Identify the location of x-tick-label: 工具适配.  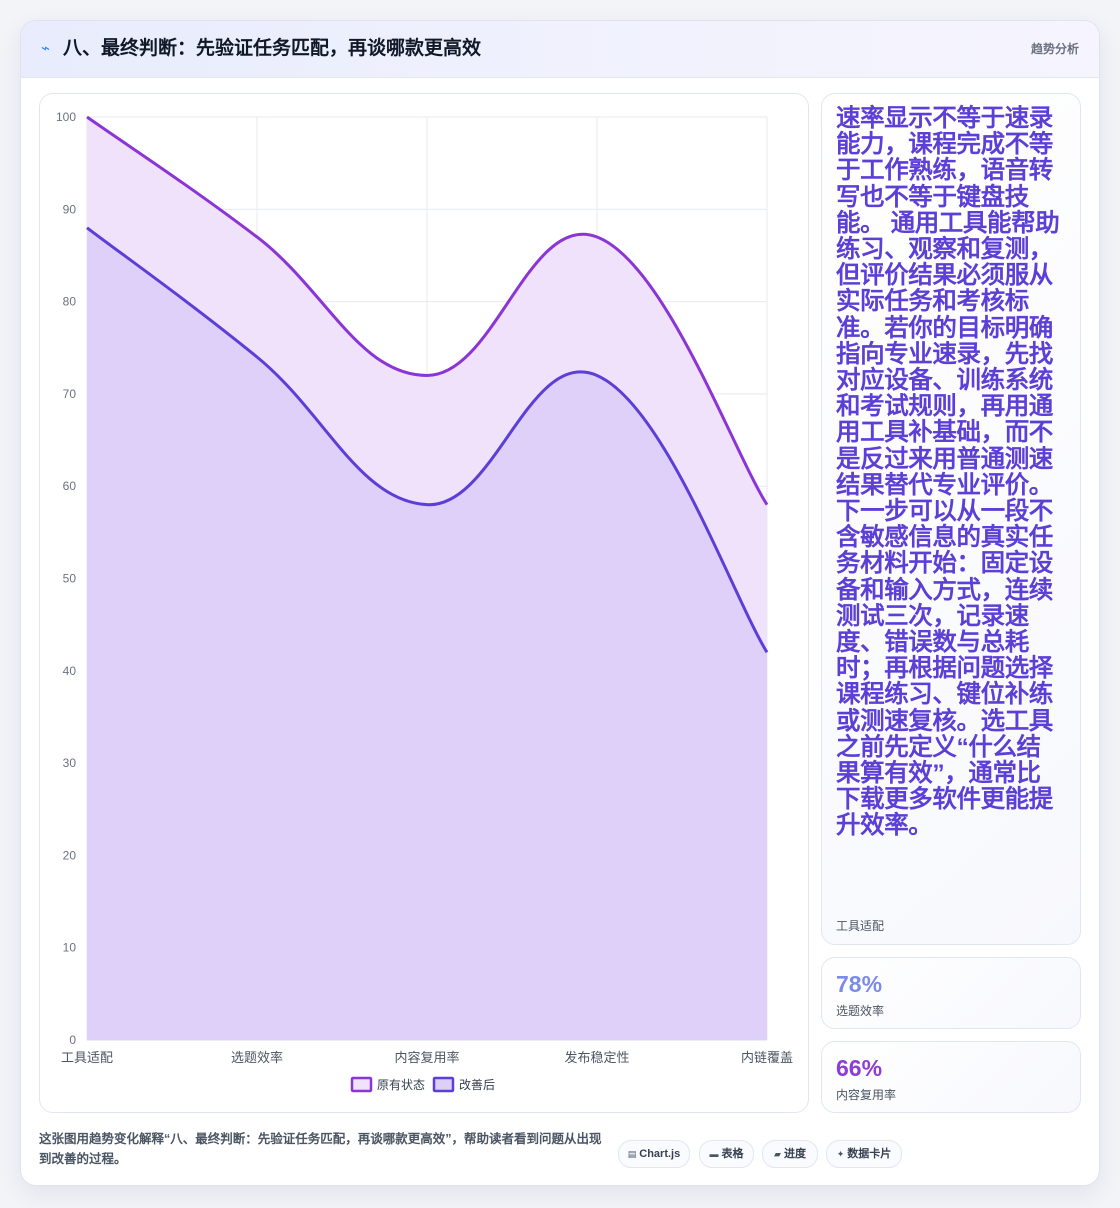
(87, 1057).